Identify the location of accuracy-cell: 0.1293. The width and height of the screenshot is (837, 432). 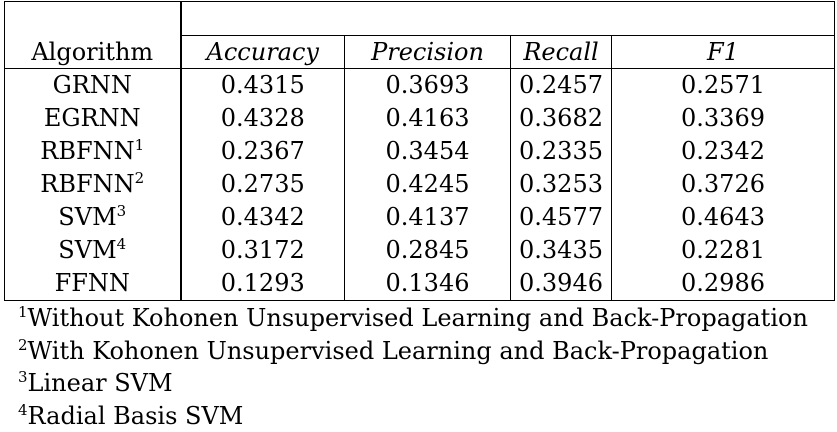
(263, 284).